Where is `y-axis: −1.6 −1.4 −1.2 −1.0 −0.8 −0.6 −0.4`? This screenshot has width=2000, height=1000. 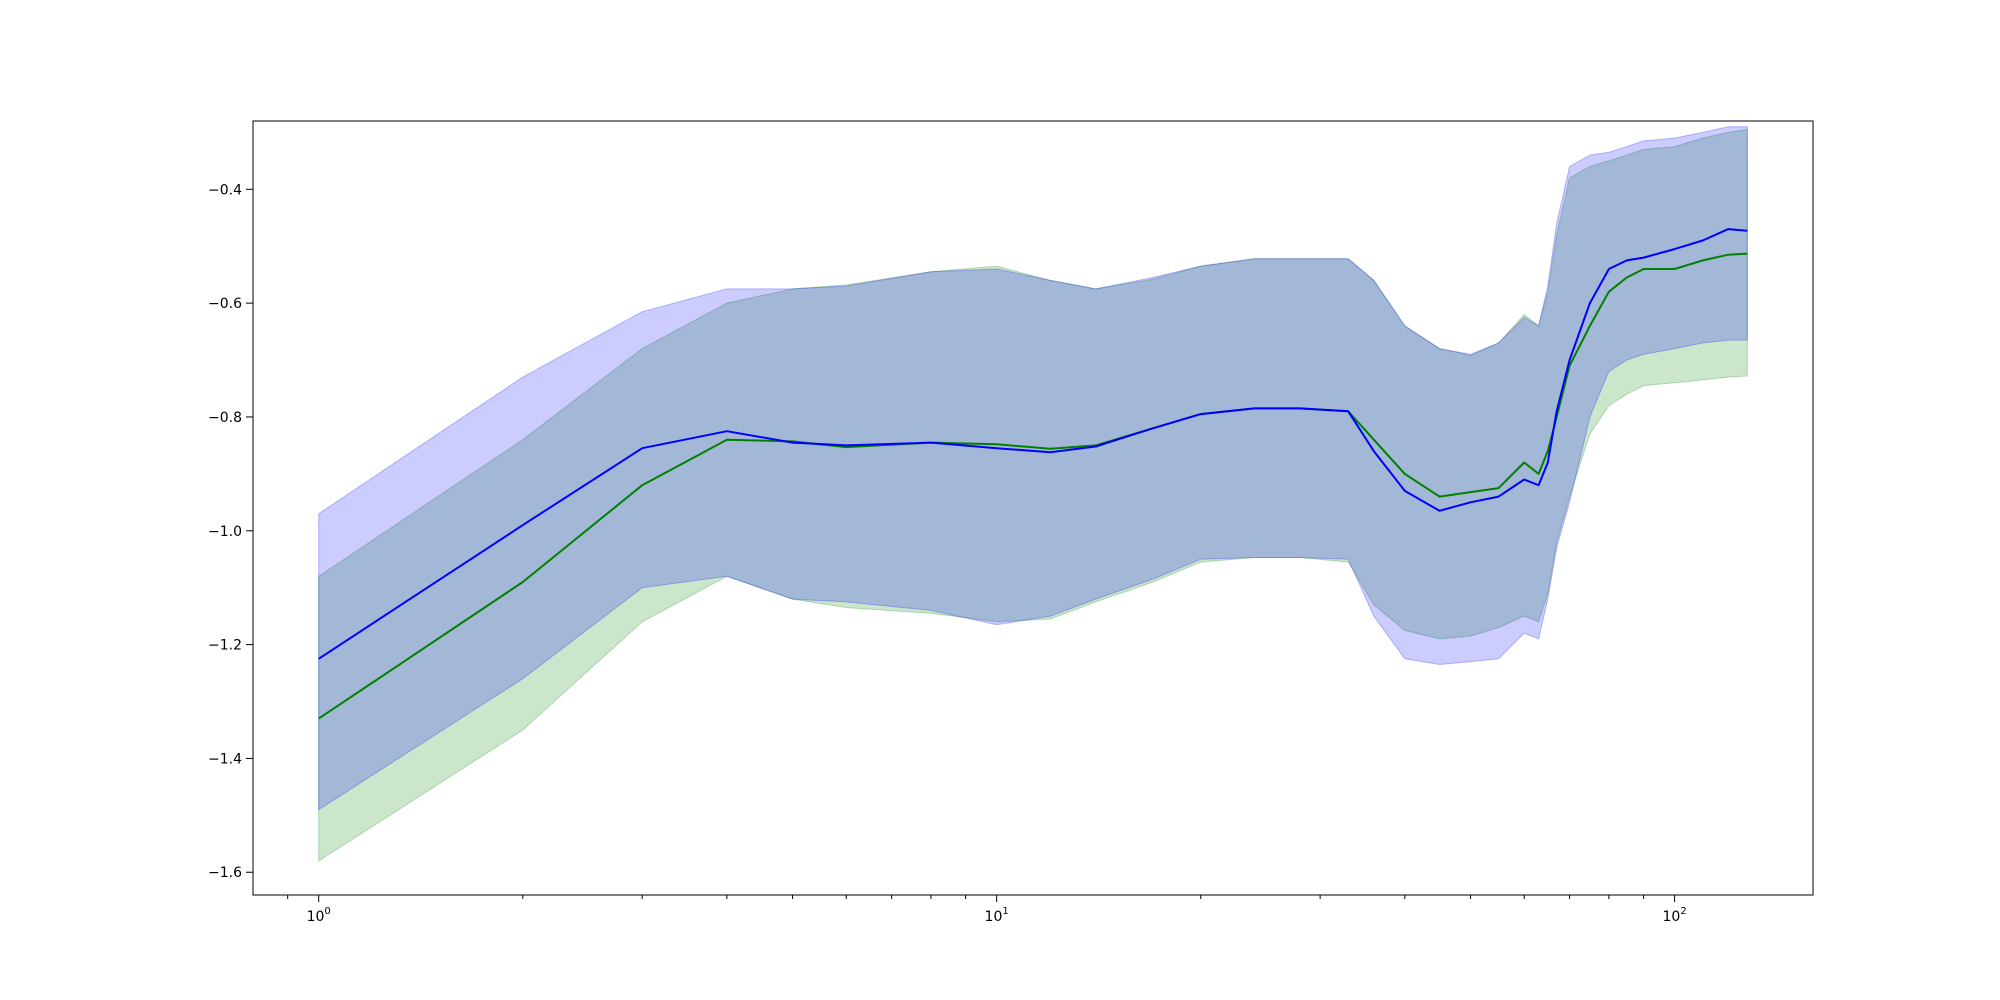
y-axis: −1.6 −1.4 −1.2 −1.0 −0.8 −0.6 −0.4 is located at coordinates (230, 531).